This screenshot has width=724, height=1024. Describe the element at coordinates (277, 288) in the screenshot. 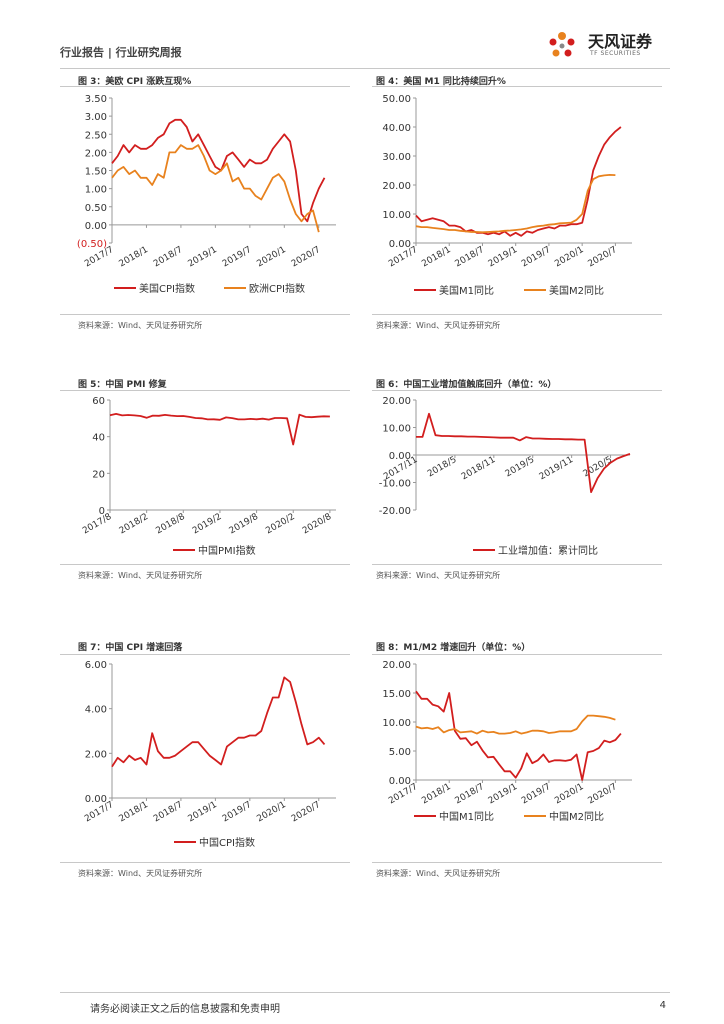

I see `legend-label: 欧洲CPI指数` at that location.